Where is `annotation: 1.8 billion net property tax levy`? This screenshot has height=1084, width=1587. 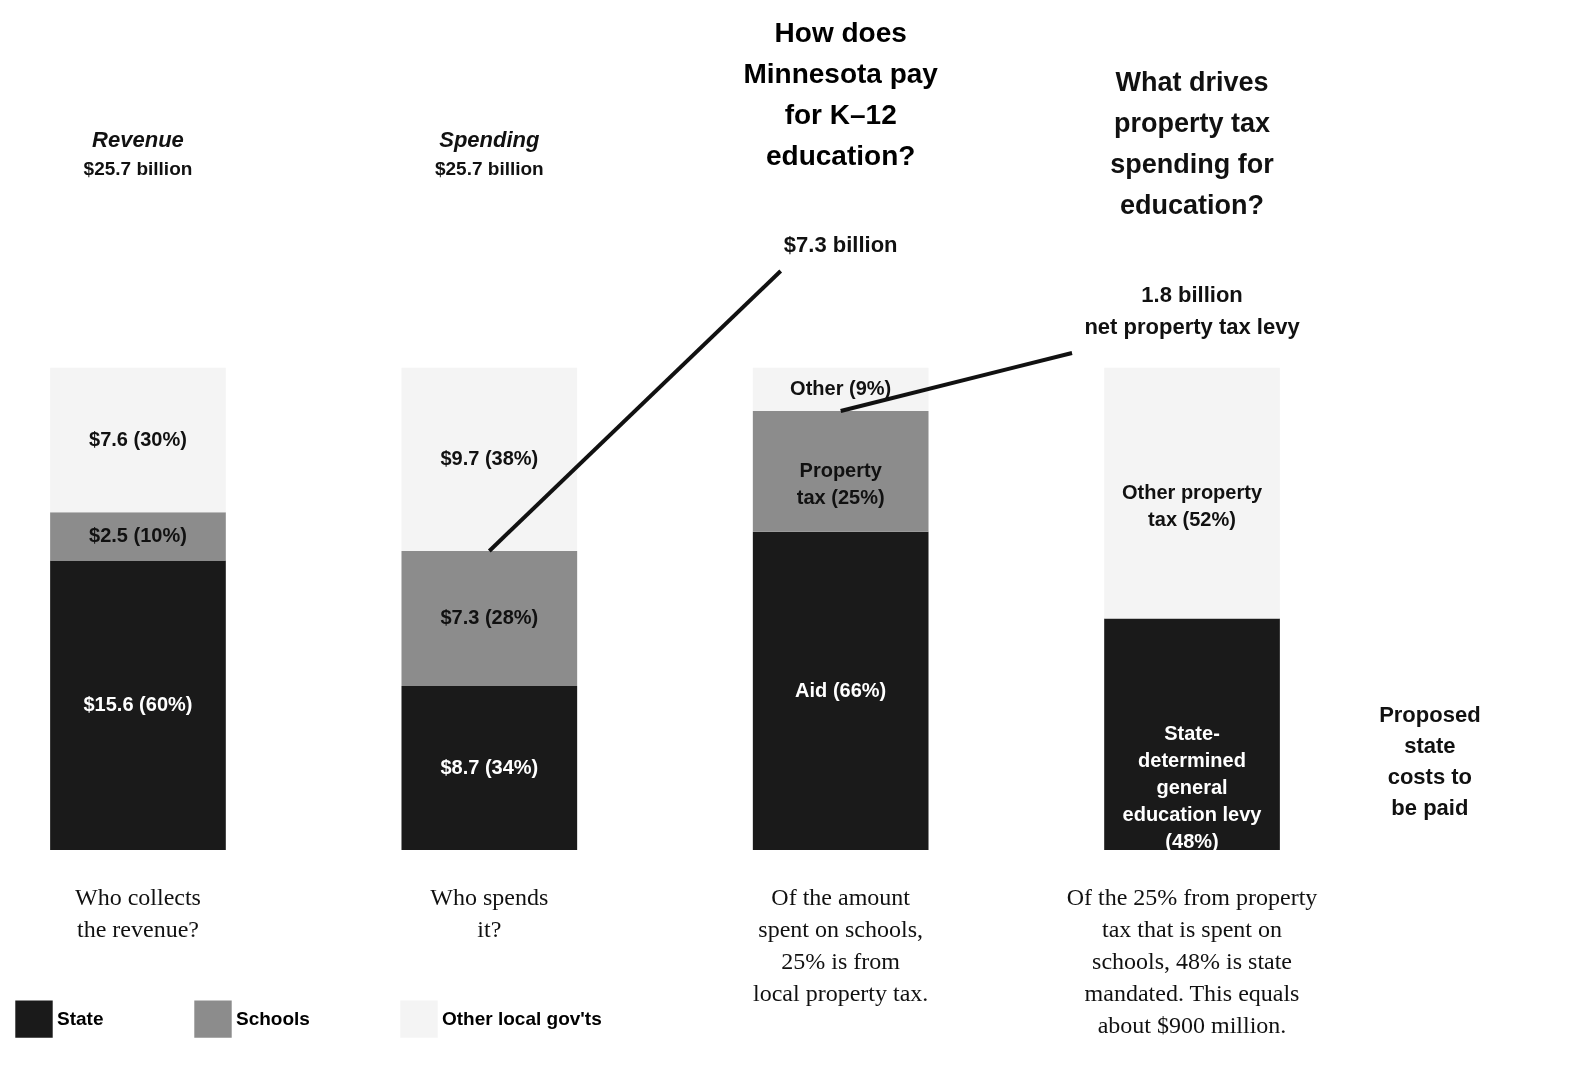 annotation: 1.8 billion net property tax levy is located at coordinates (1192, 310).